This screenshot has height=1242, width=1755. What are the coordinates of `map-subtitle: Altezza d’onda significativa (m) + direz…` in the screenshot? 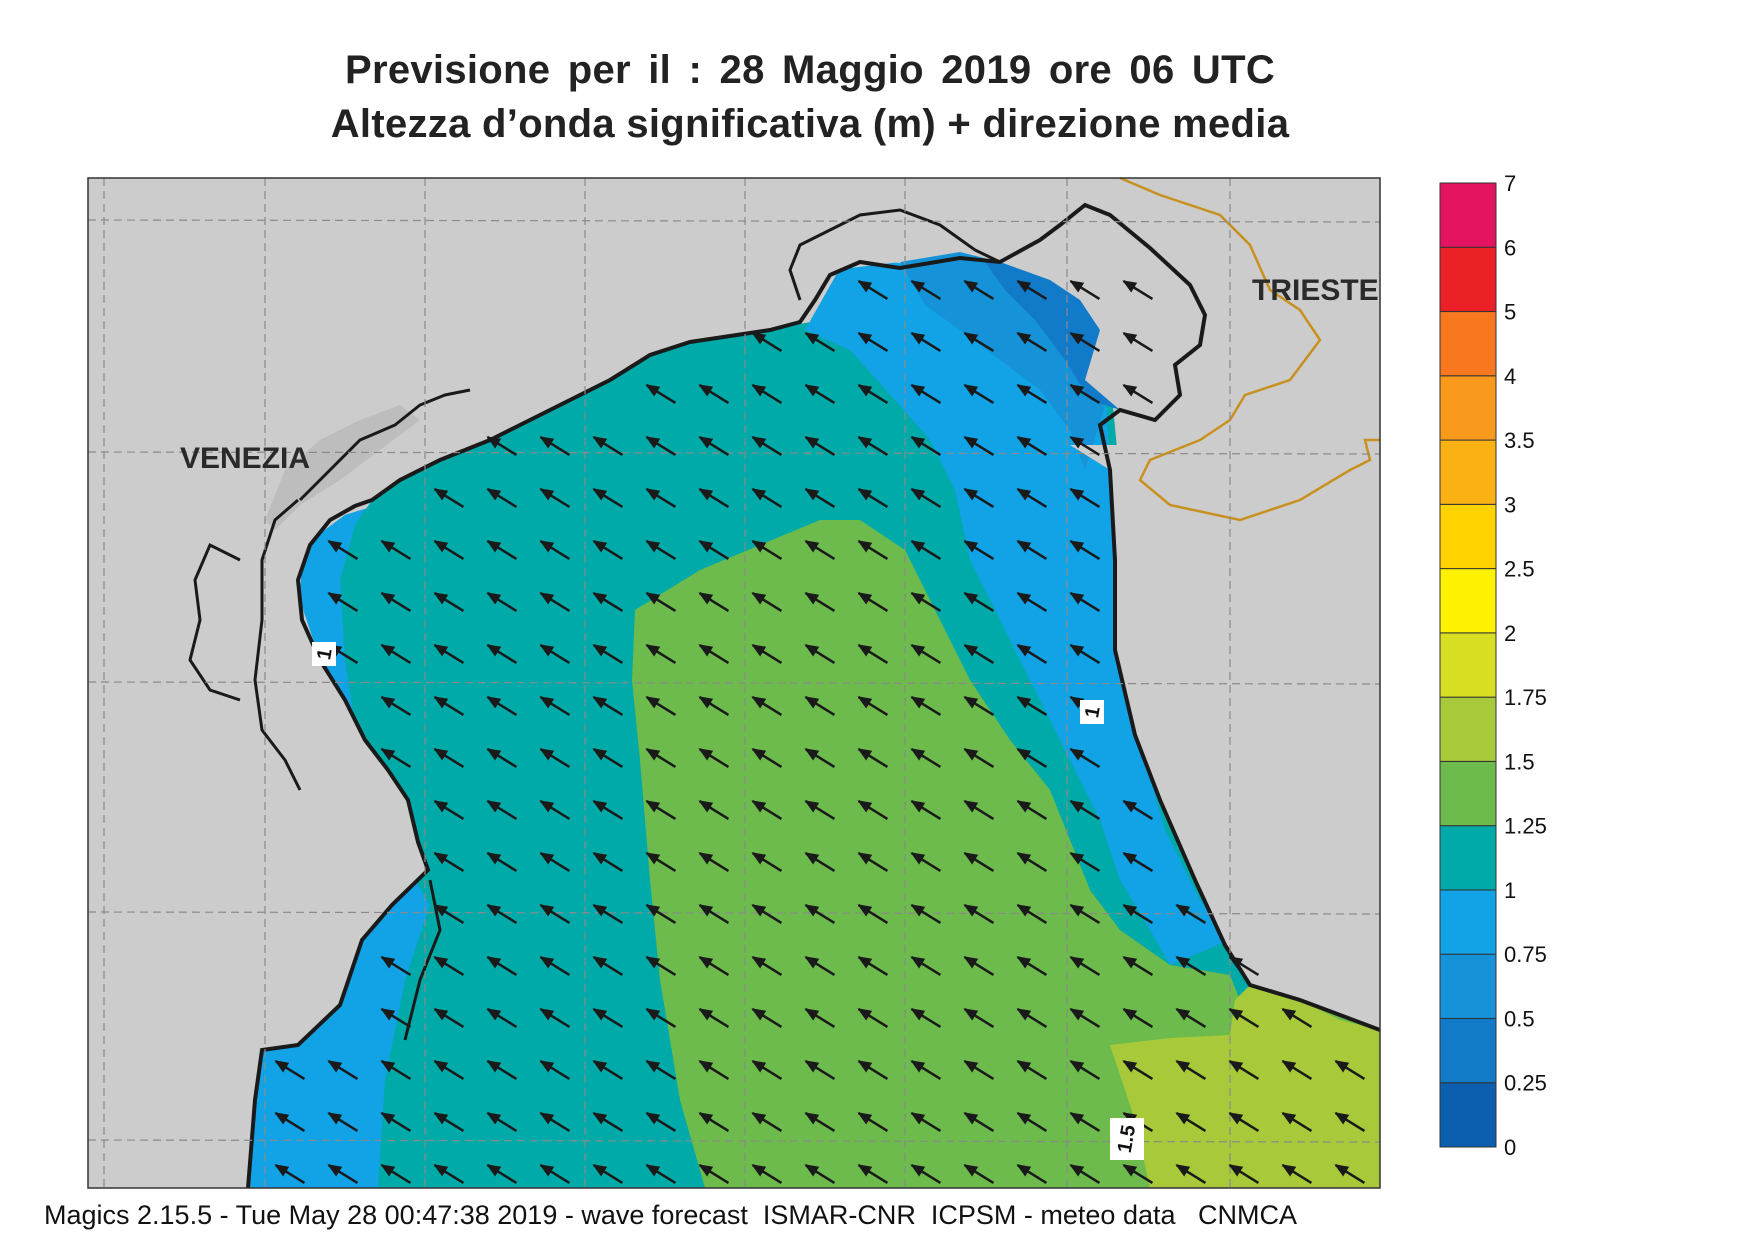 It's located at (810, 124).